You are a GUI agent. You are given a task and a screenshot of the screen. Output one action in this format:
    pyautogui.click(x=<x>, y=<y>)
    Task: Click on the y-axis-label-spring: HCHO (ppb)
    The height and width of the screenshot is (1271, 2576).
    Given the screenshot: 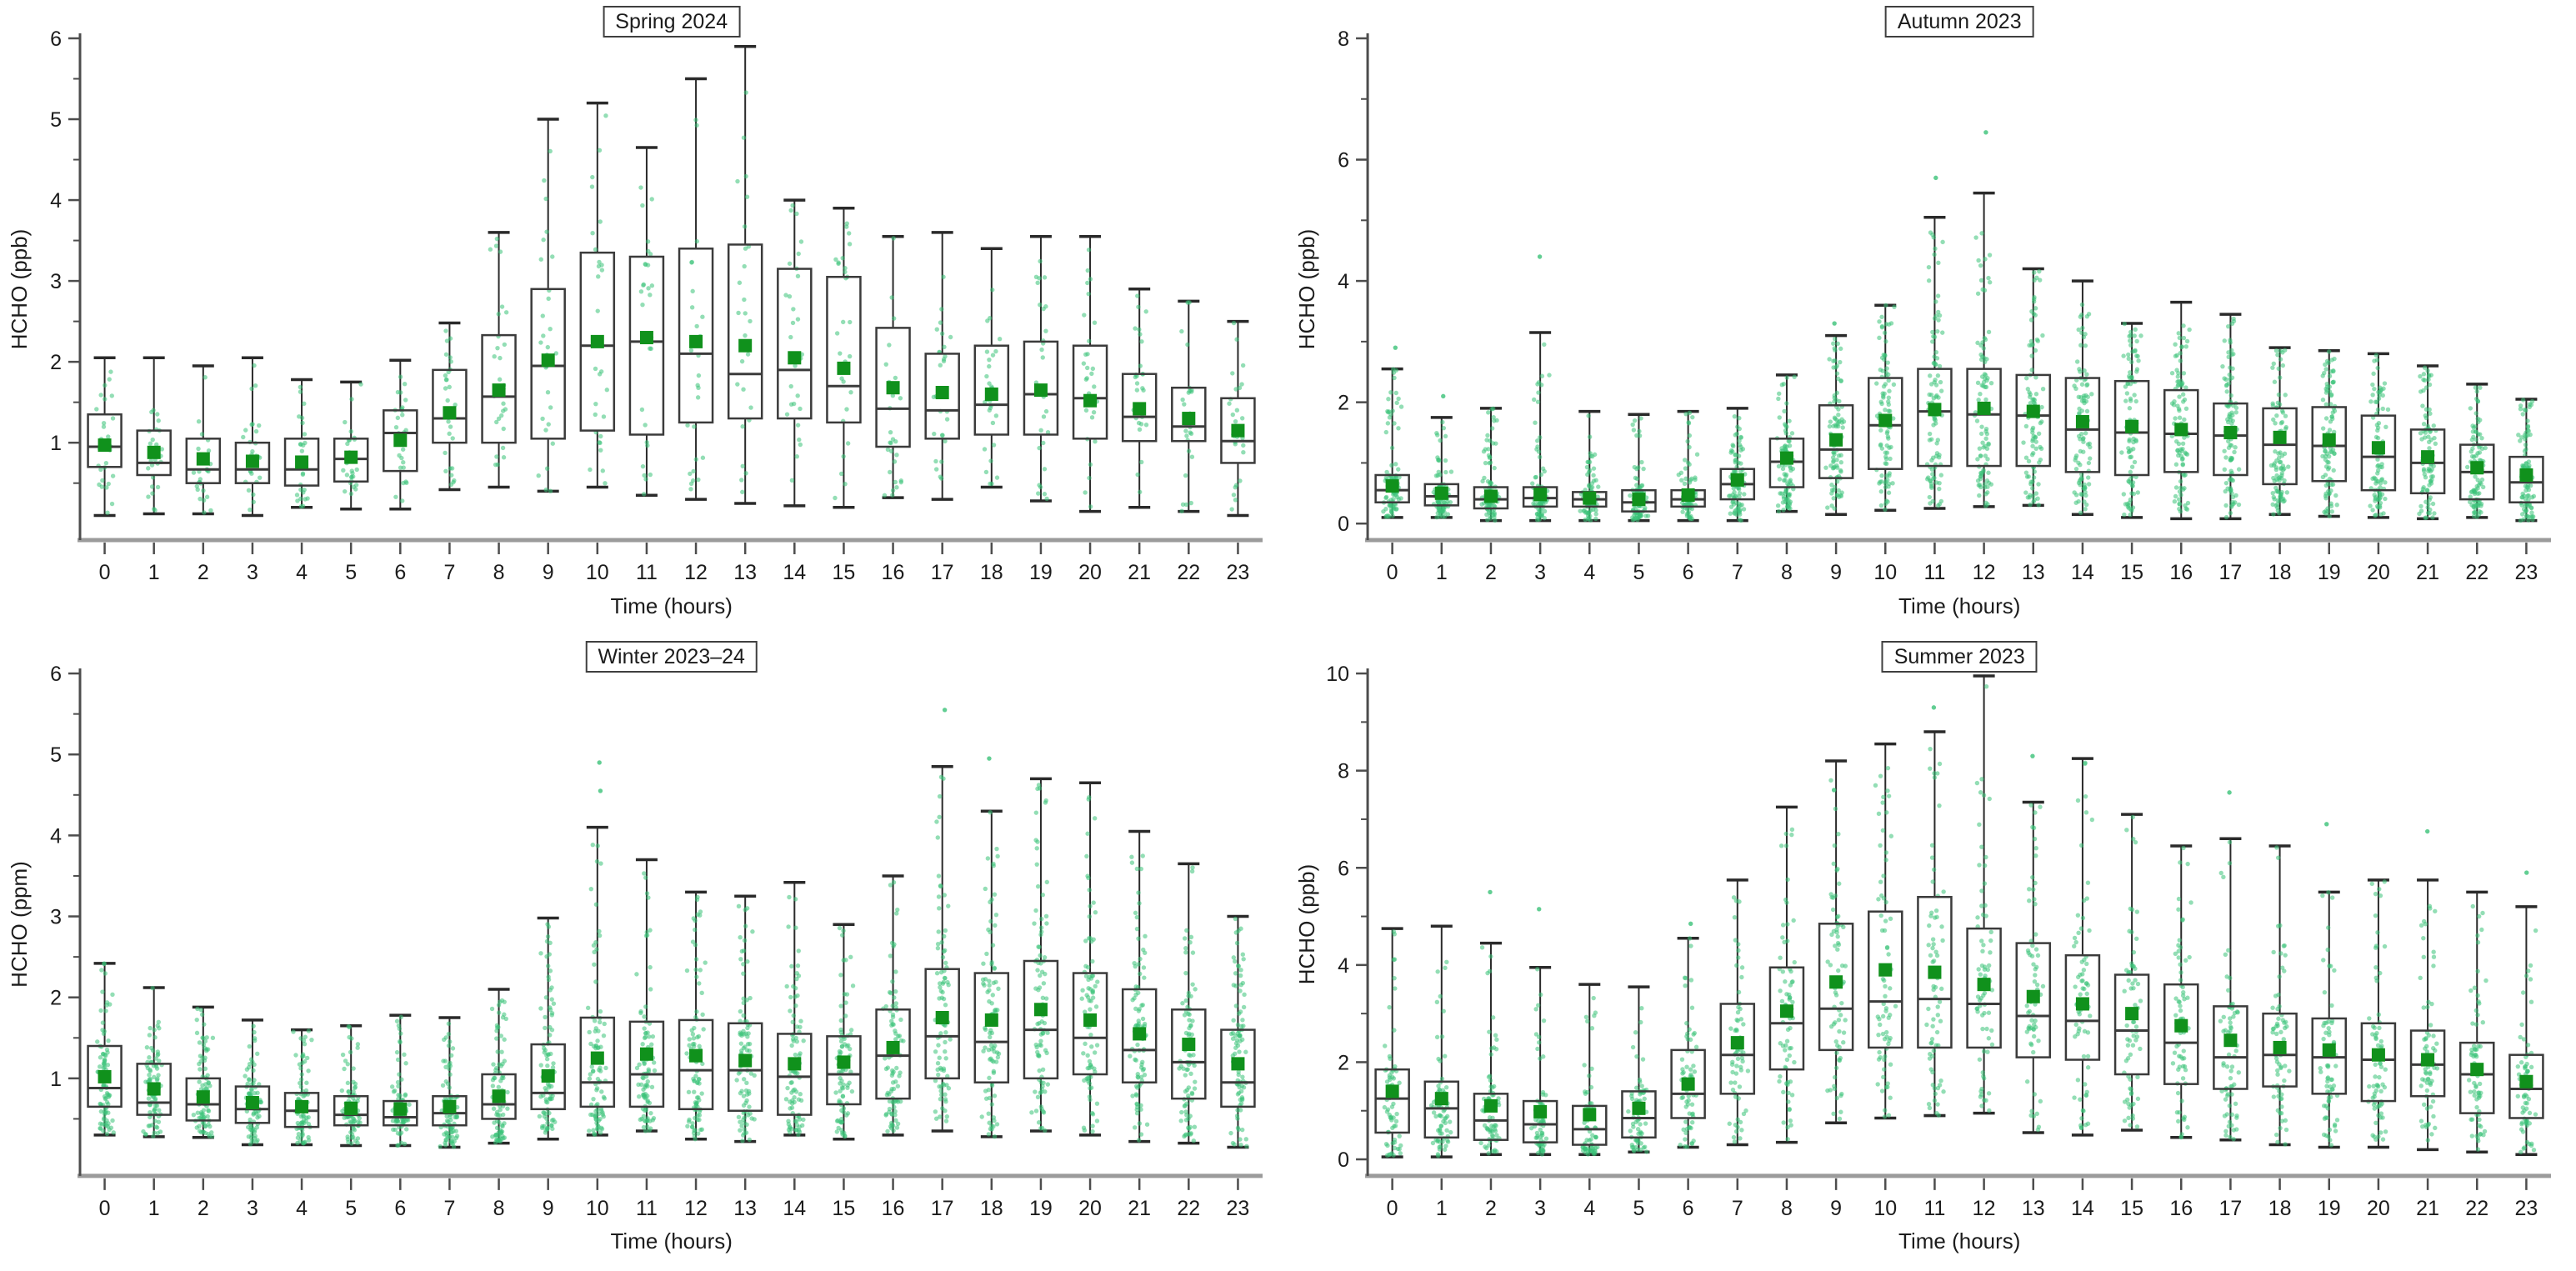 What is the action you would take?
    pyautogui.click(x=20, y=289)
    